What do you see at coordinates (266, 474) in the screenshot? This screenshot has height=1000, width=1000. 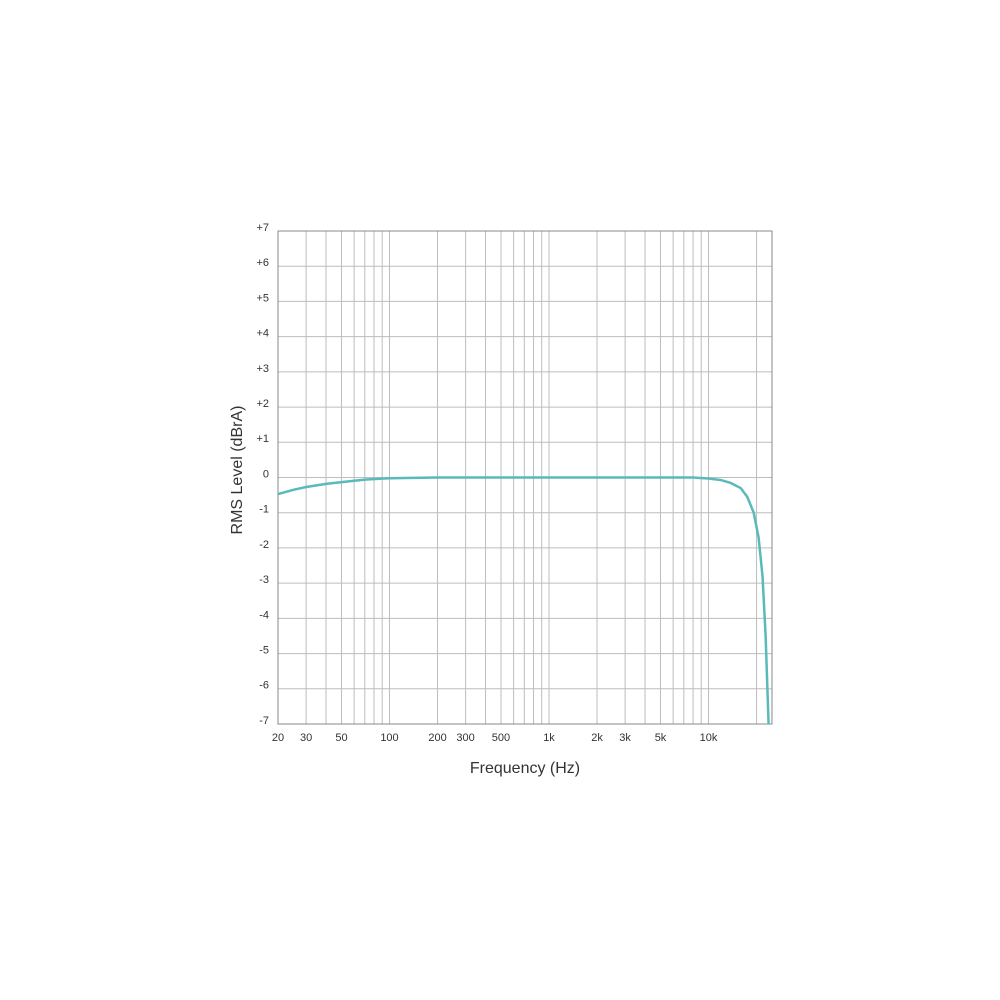 I see `y-tick-label: 0` at bounding box center [266, 474].